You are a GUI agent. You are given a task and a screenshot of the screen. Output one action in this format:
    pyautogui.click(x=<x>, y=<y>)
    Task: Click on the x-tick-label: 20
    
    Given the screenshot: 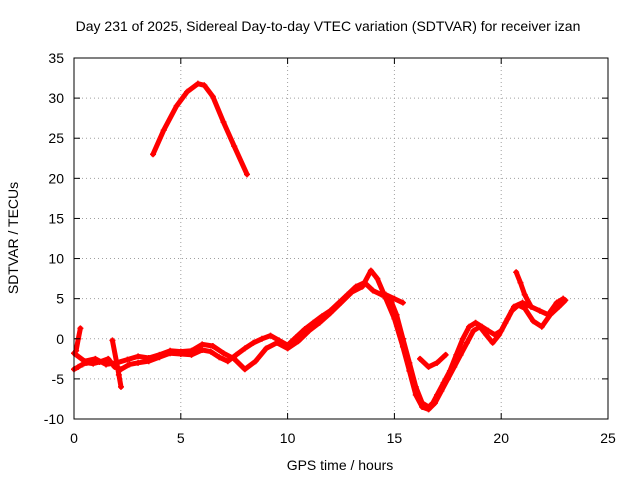 What is the action you would take?
    pyautogui.click(x=501, y=438)
    